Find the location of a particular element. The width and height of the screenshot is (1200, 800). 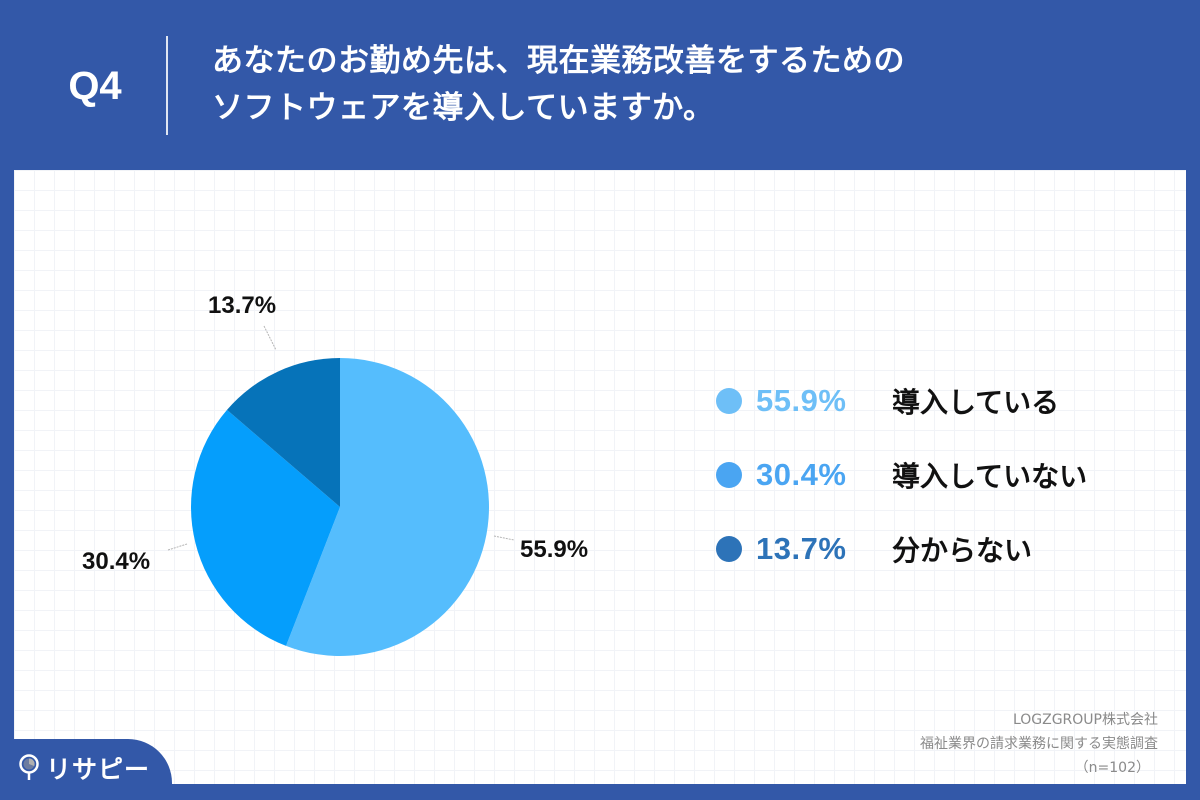

logo-tab is located at coordinates (86, 769).